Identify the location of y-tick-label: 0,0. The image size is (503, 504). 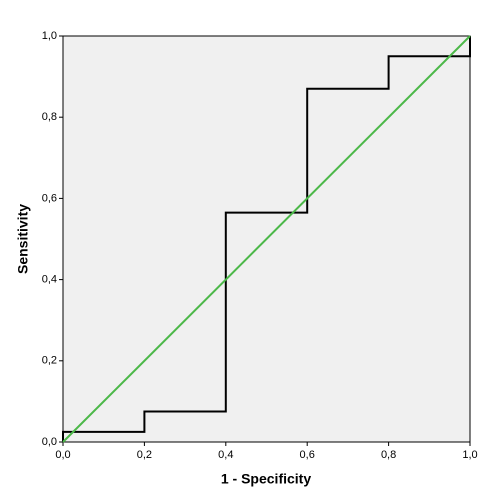
(49, 442).